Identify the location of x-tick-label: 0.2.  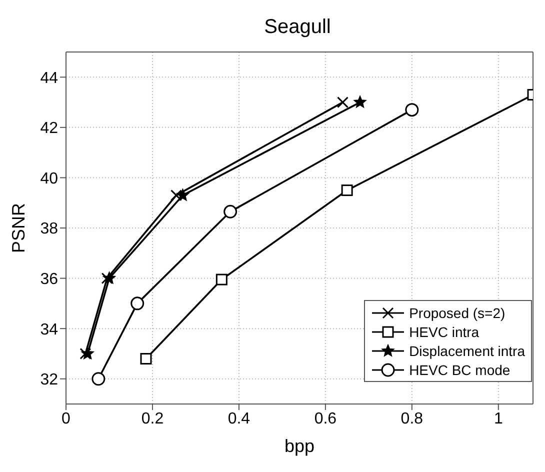
(152, 419).